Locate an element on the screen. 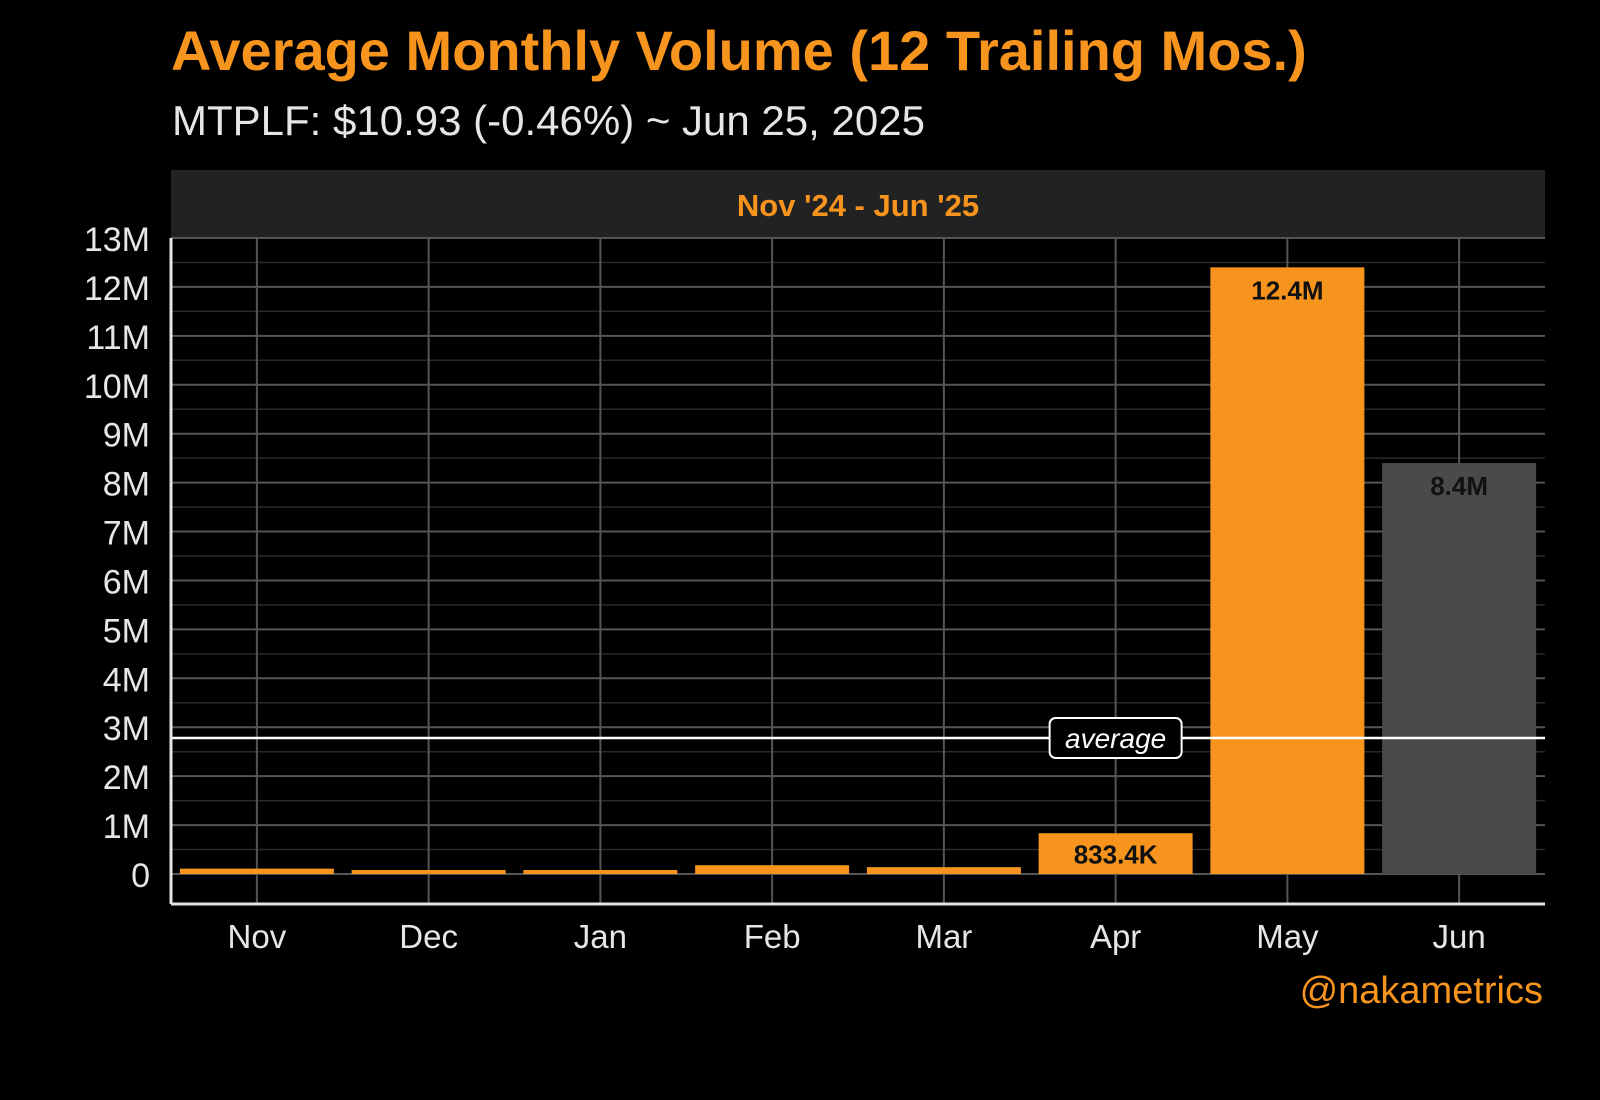 The height and width of the screenshot is (1100, 1600). y-tick-label: 11M is located at coordinates (118, 338).